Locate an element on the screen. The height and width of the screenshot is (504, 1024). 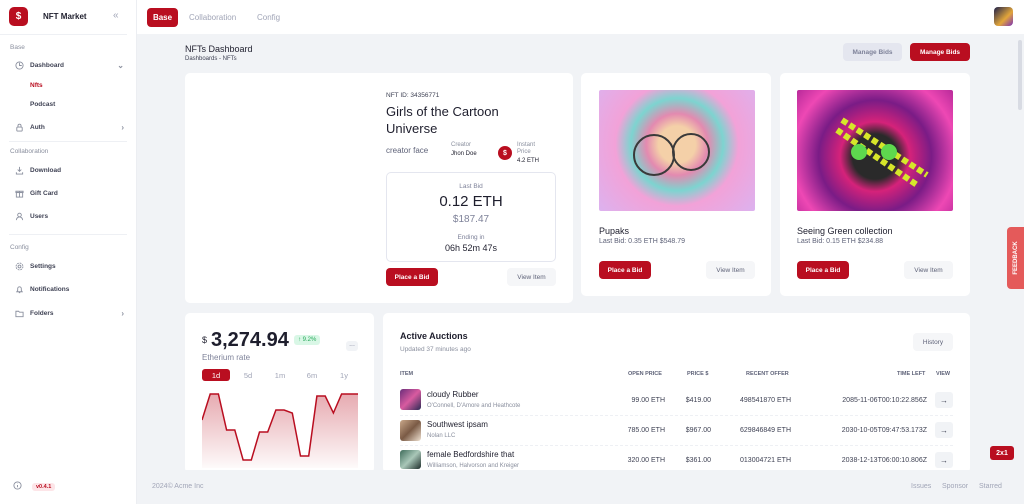
tab-config: Config is located at coordinates (269, 17).